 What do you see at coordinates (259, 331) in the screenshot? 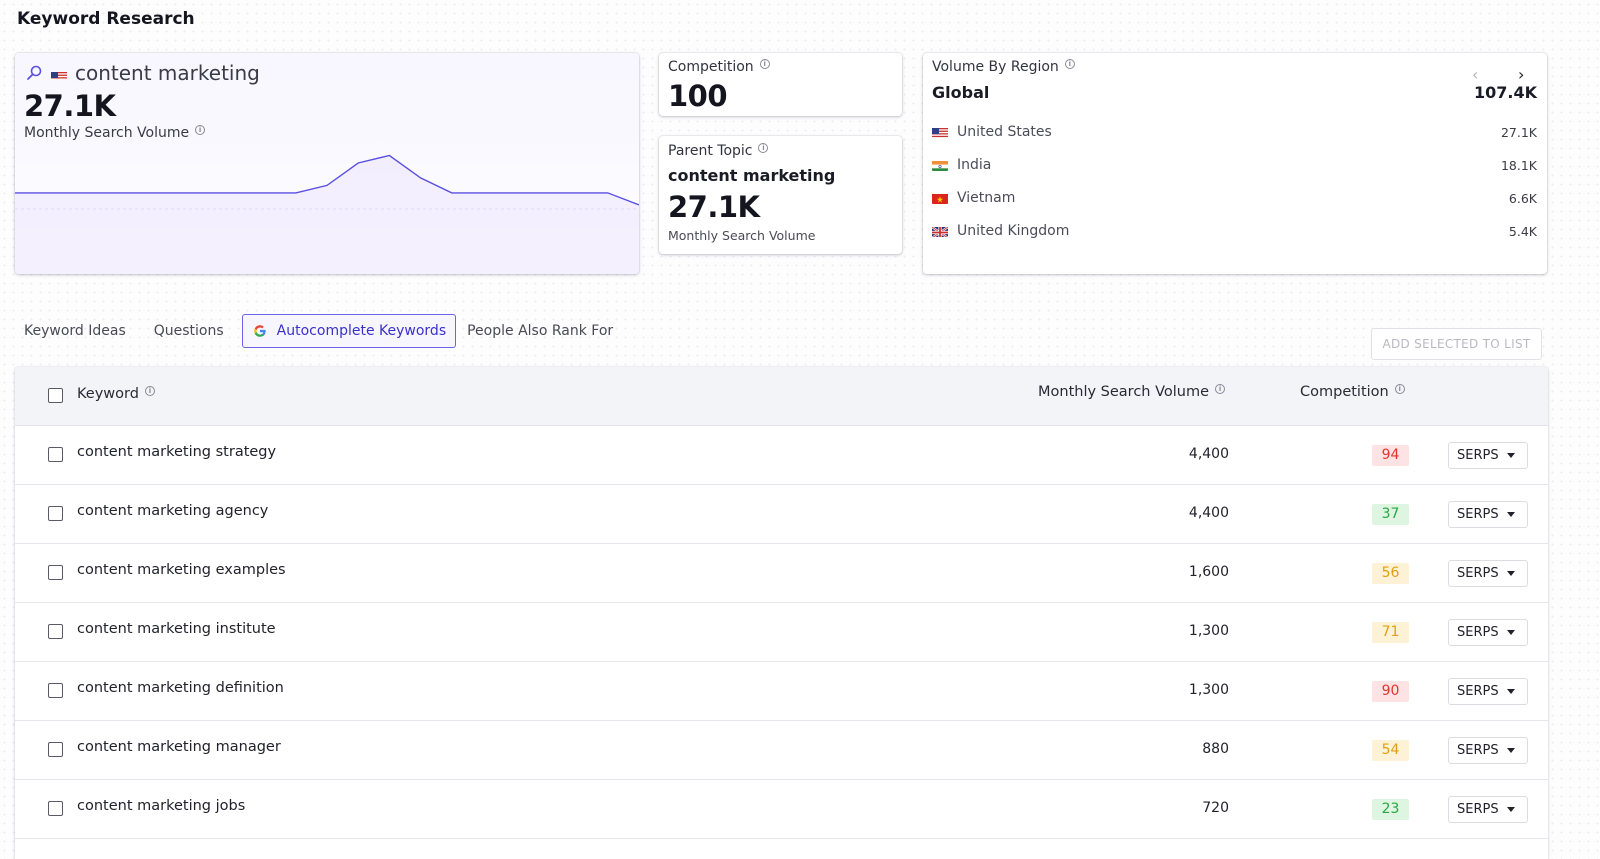
I see `google-icon` at bounding box center [259, 331].